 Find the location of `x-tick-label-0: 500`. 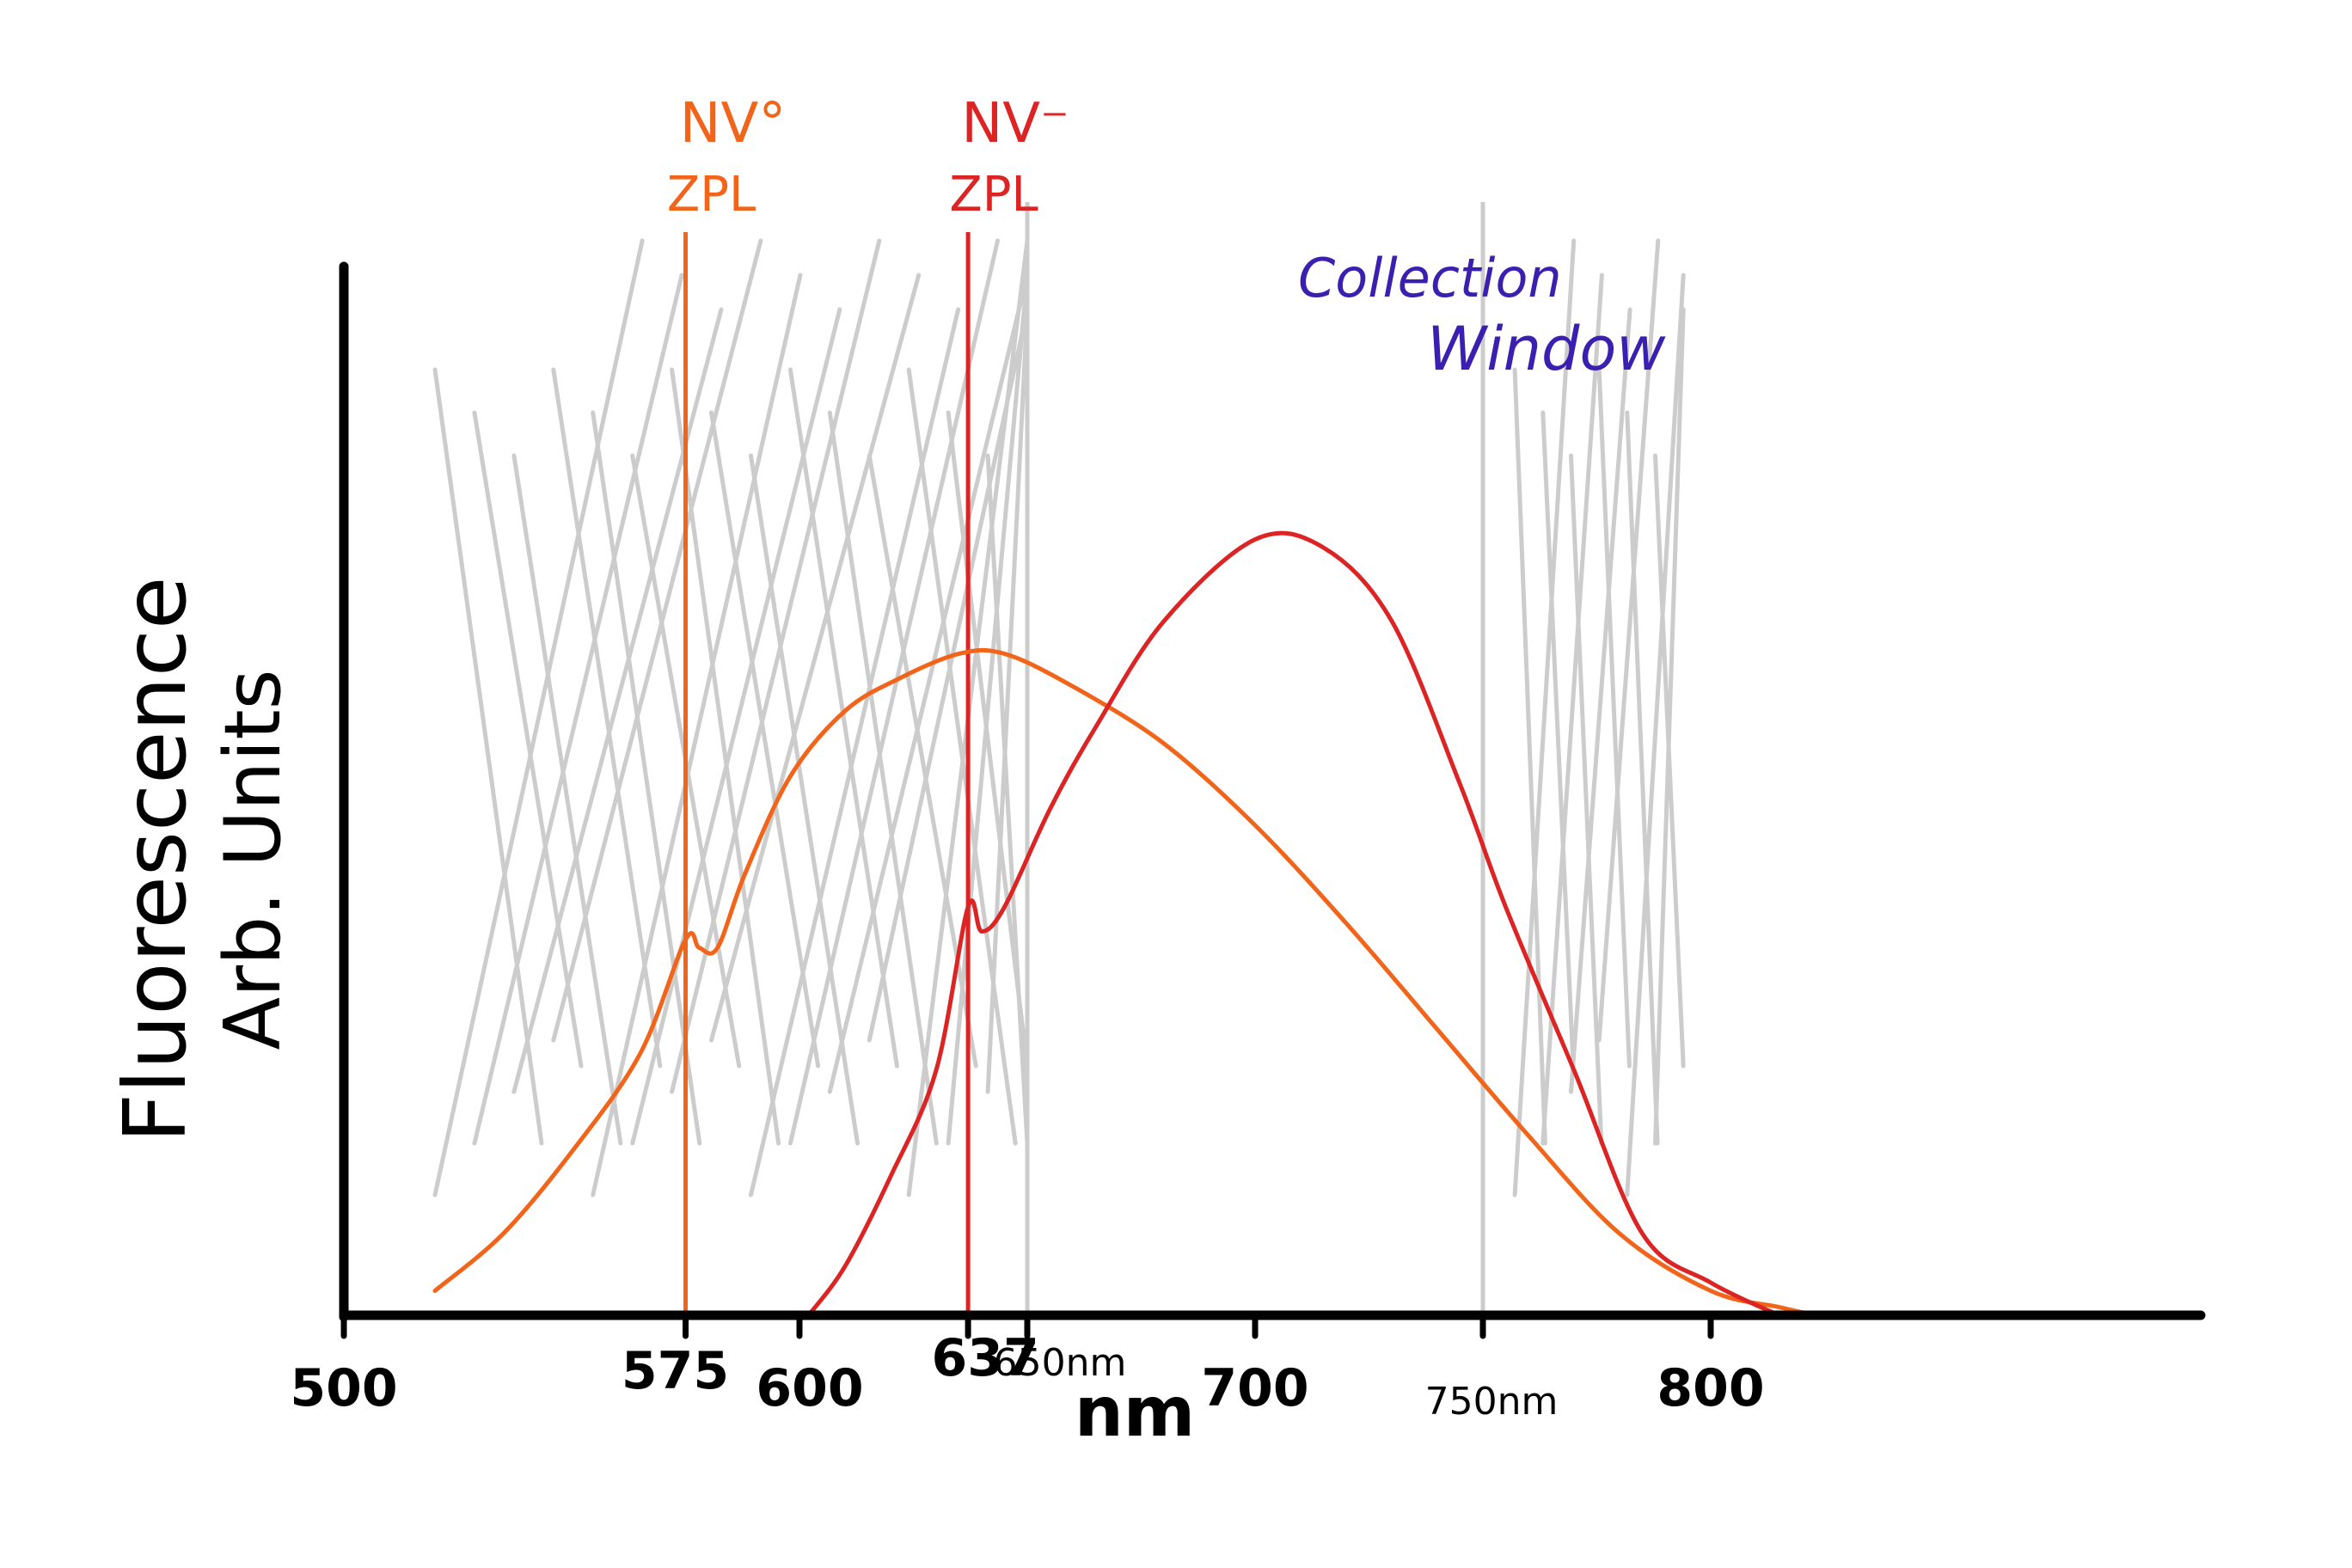

x-tick-label-0: 500 is located at coordinates (343, 1388).